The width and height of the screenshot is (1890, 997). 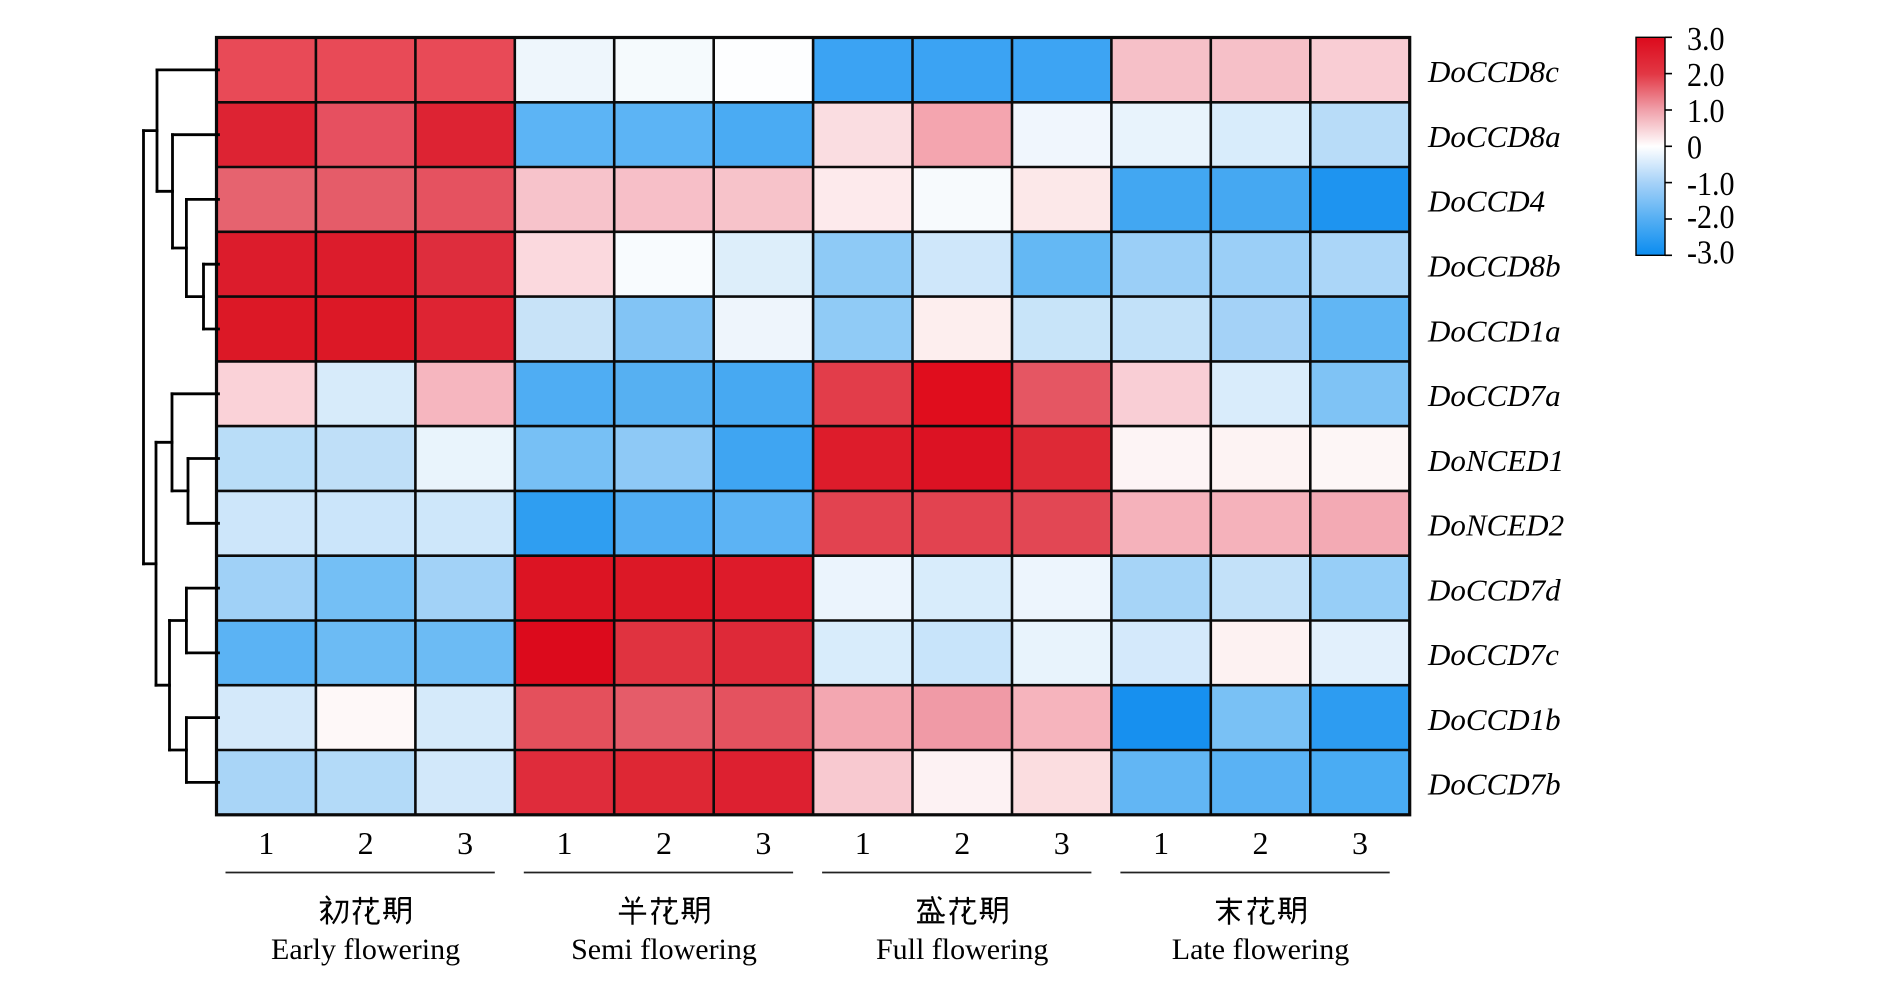 I want to click on svg-text: DoNCED1, so click(x=1495, y=460).